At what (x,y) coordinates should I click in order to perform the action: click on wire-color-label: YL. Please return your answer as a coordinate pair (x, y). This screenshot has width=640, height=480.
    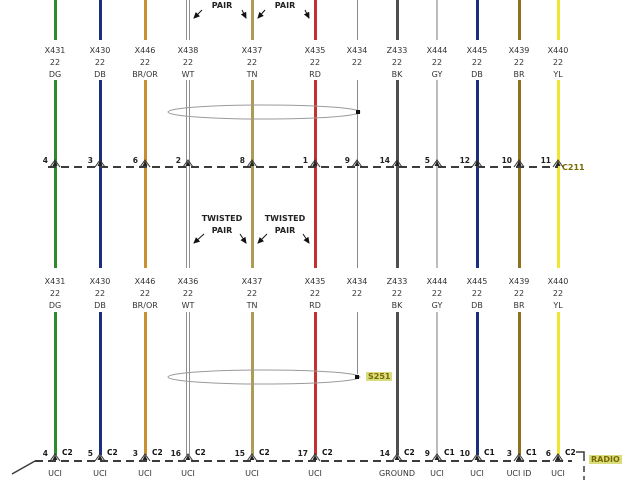
    Looking at the image, I should click on (558, 74).